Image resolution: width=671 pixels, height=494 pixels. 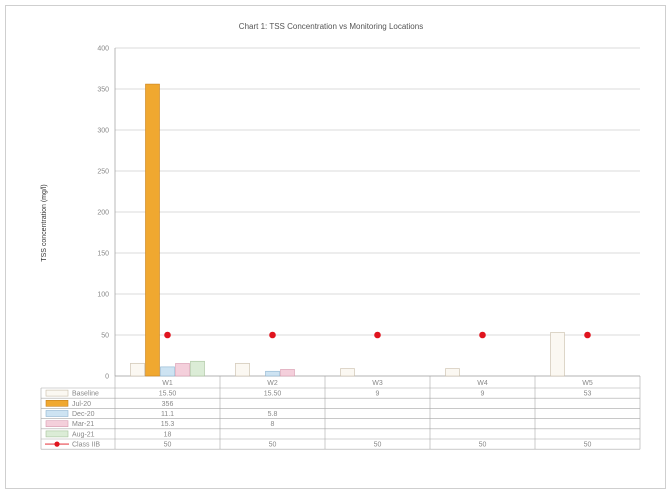 I want to click on class-marker-w2, so click(x=272, y=335).